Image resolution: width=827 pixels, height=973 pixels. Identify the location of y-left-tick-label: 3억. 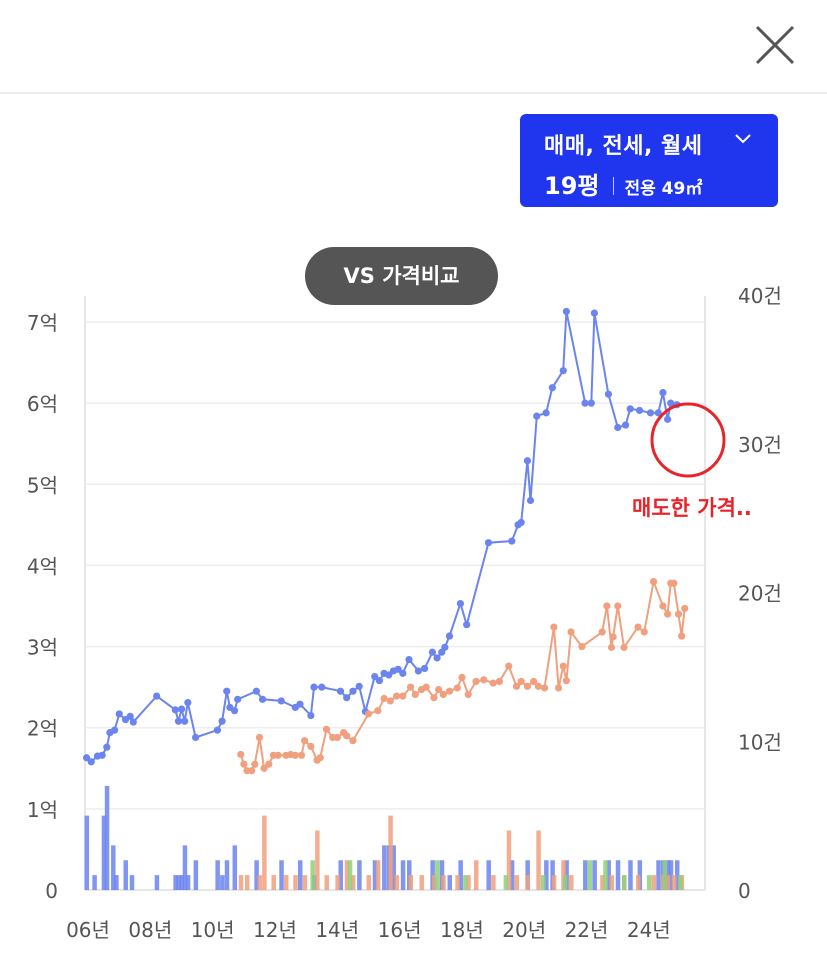
(42, 648).